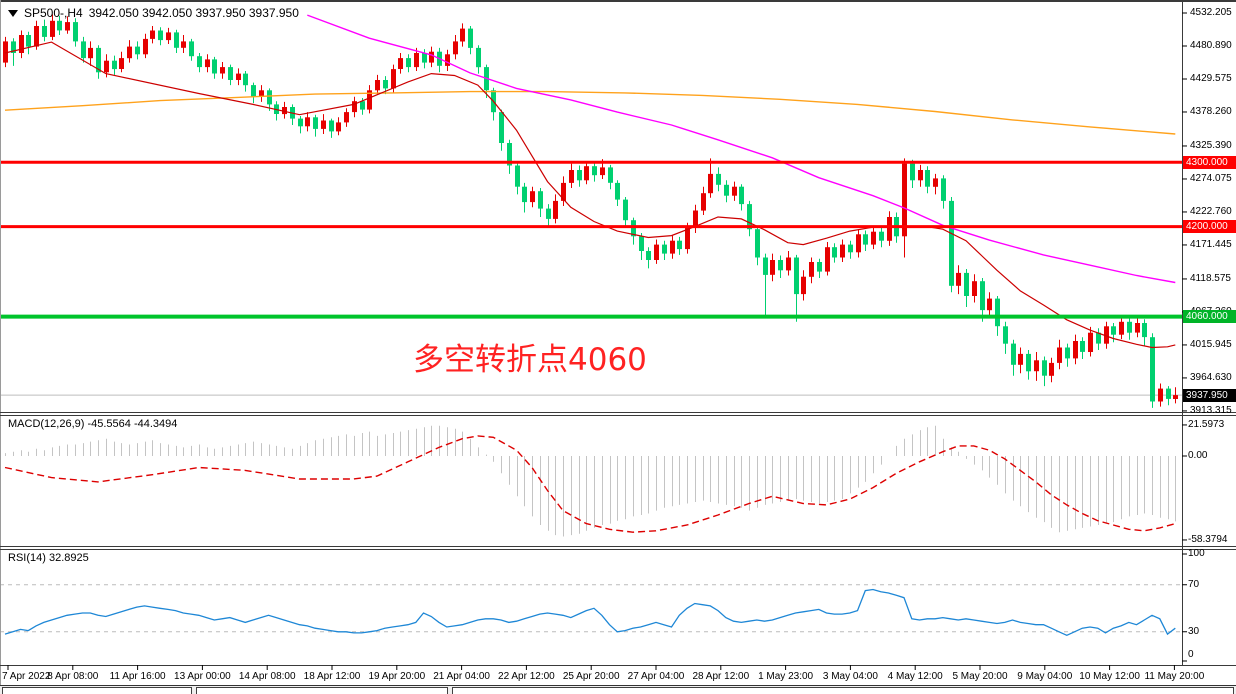  What do you see at coordinates (1211, 377) in the screenshot?
I see `price-axis-label: 3964.630` at bounding box center [1211, 377].